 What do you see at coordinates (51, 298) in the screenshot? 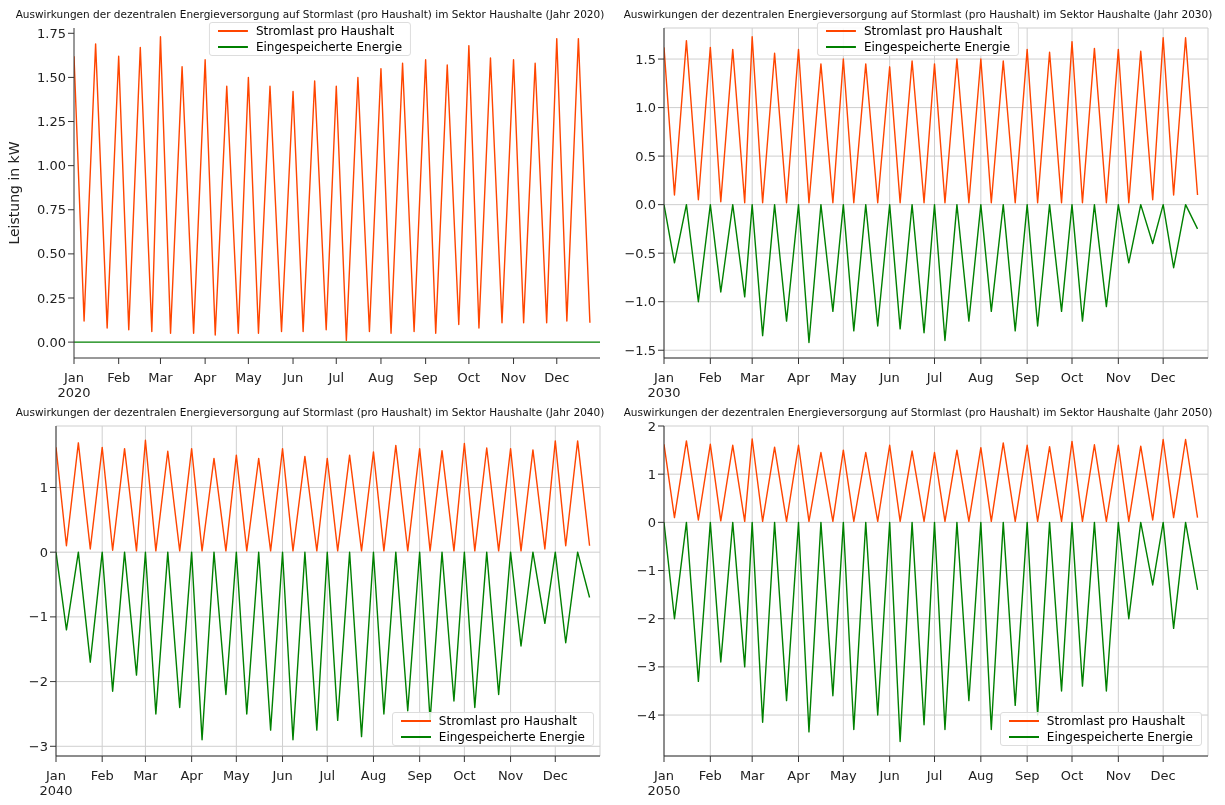
I see `y-tick-label: 0.25` at bounding box center [51, 298].